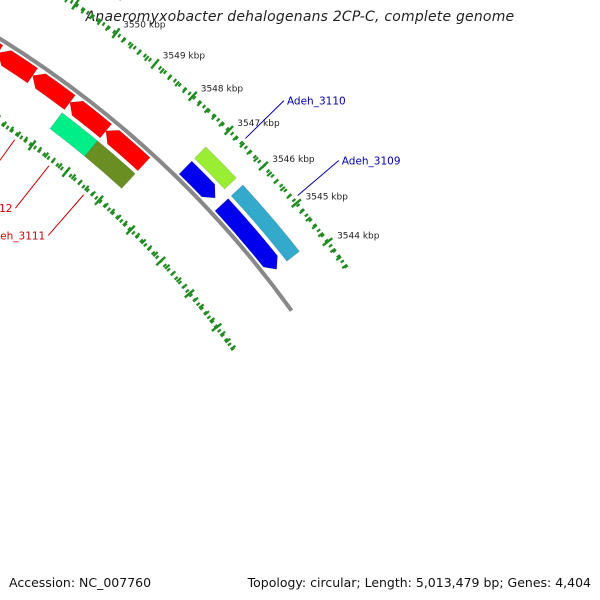 Image resolution: width=600 pixels, height=600 pixels. What do you see at coordinates (358, 237) in the screenshot?
I see `tick-label: 3544 kbp` at bounding box center [358, 237].